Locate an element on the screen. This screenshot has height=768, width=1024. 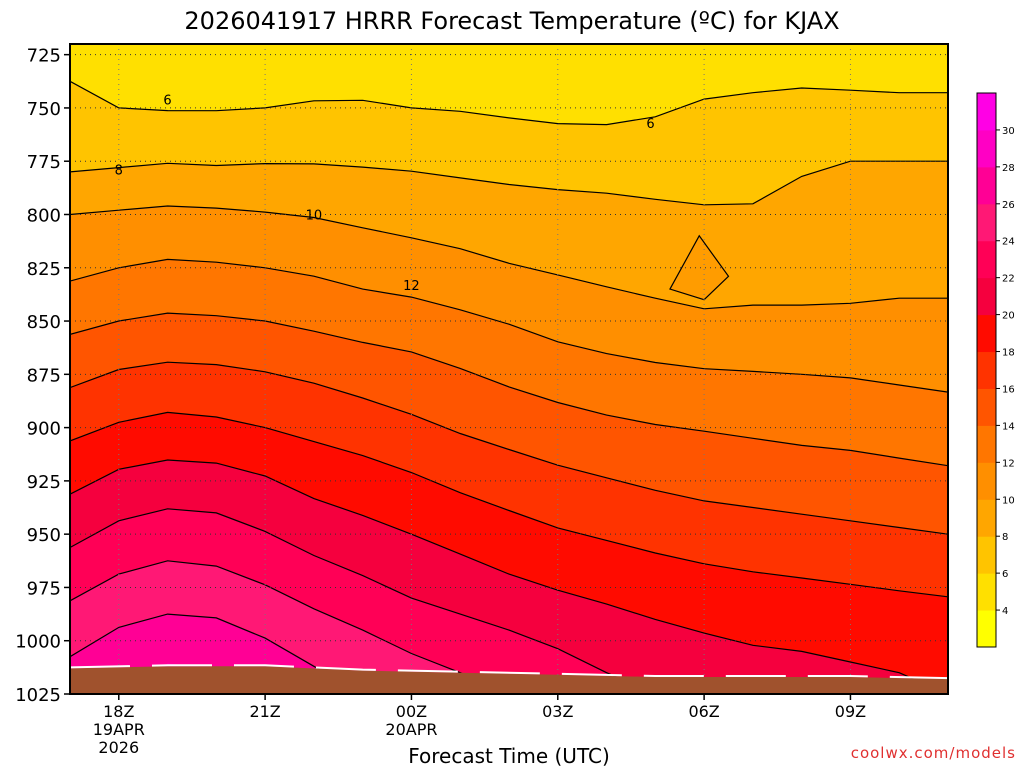
ground-surface is located at coordinates (509, 680).